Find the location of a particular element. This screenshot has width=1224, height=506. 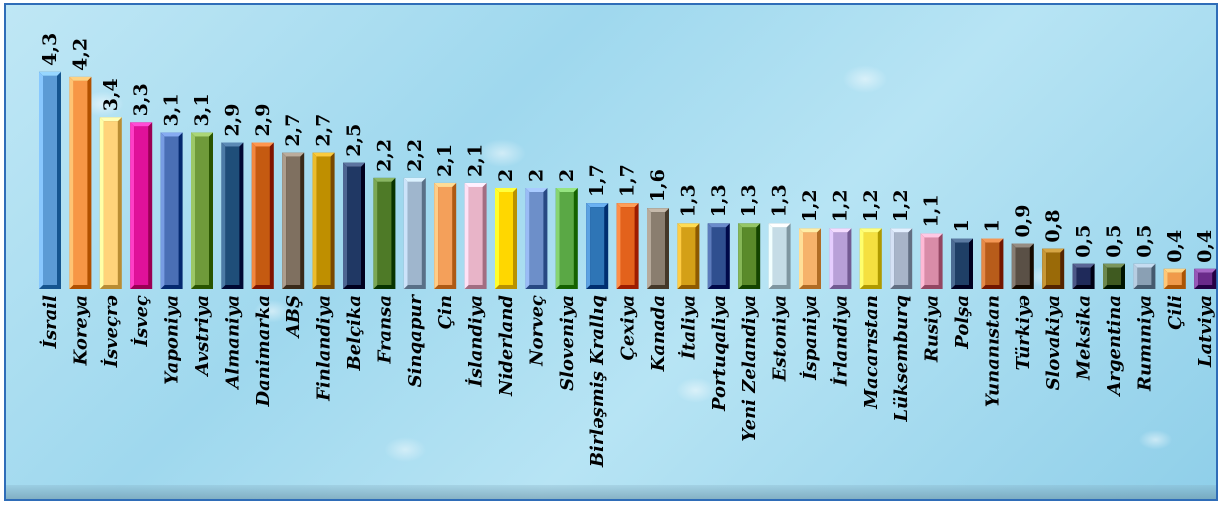

category-label: Avstriya is located at coordinates (202, 336).